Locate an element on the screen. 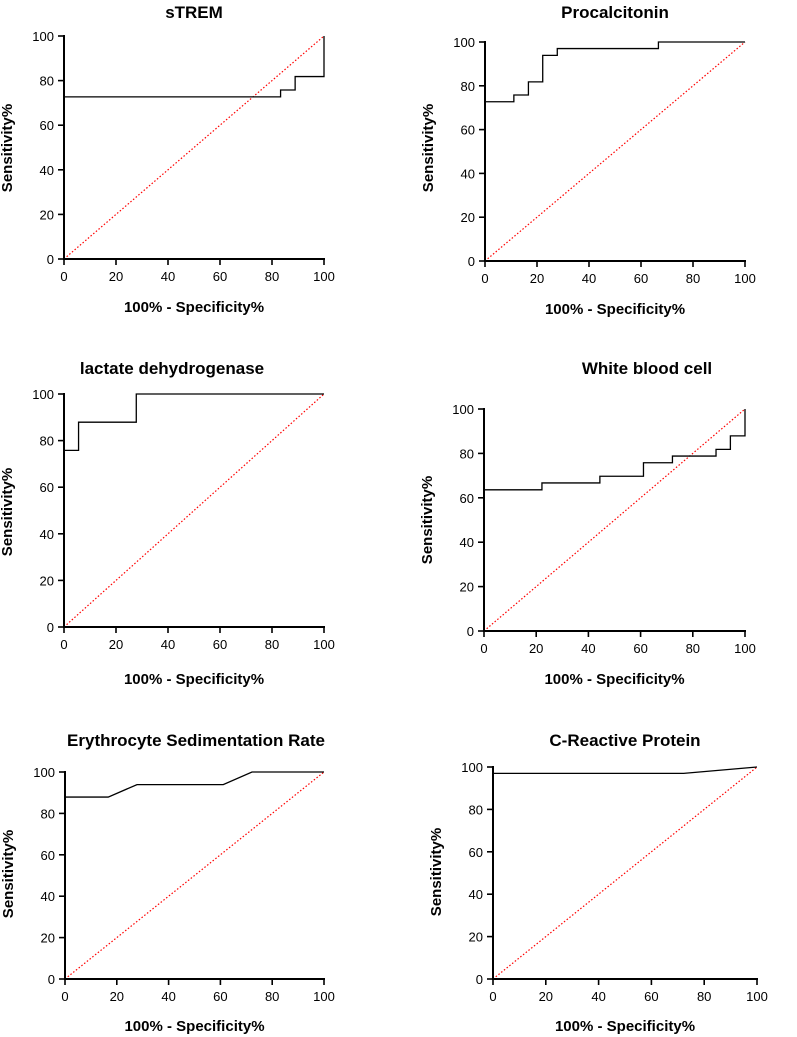 This screenshot has width=797, height=1037. chart-title: White blood cell is located at coordinates (647, 368).